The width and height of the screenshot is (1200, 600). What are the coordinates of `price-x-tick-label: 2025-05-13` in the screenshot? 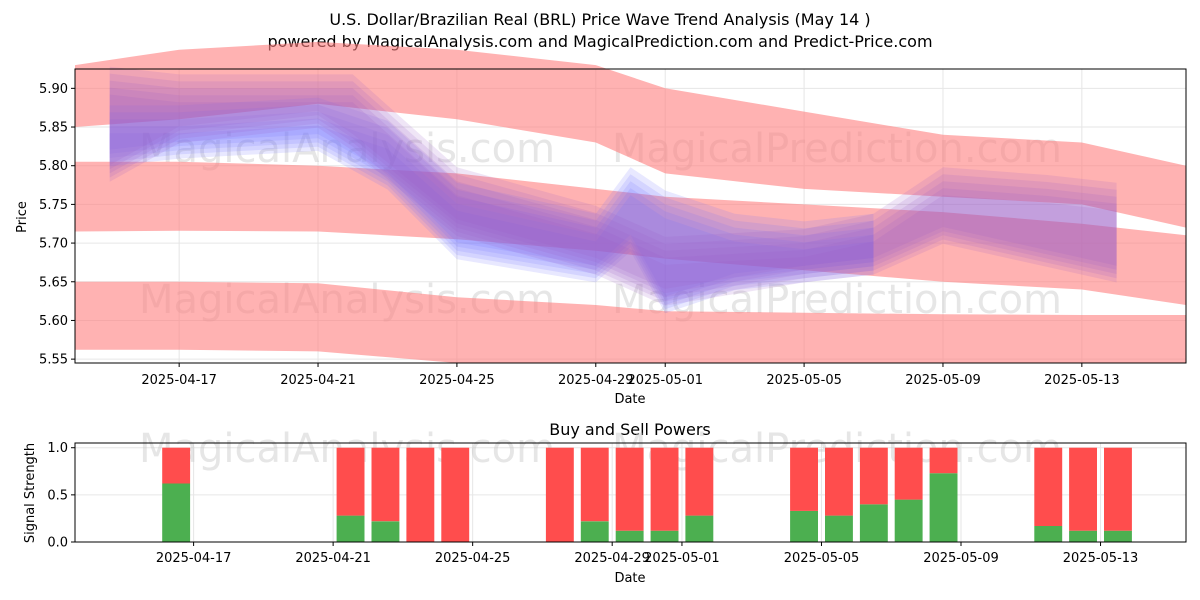 It's located at (1082, 380).